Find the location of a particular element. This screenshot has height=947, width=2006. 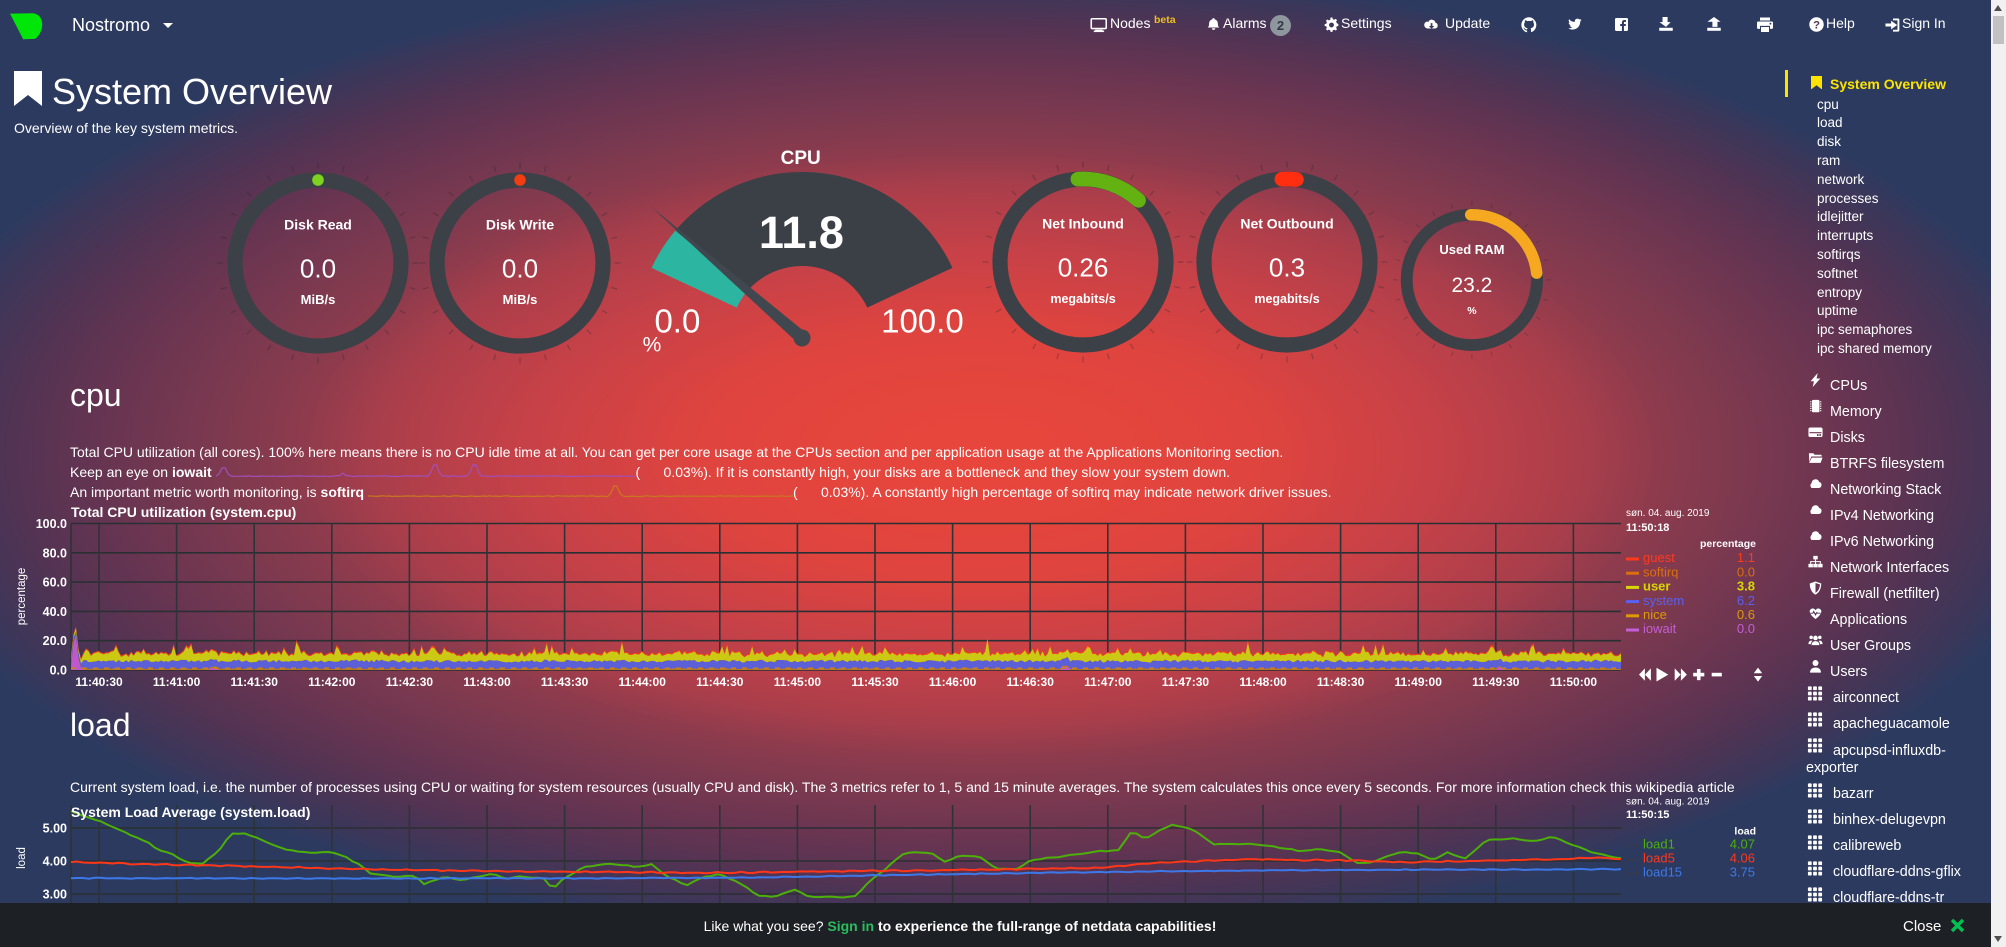

svg-text: 6.2 is located at coordinates (1746, 600).